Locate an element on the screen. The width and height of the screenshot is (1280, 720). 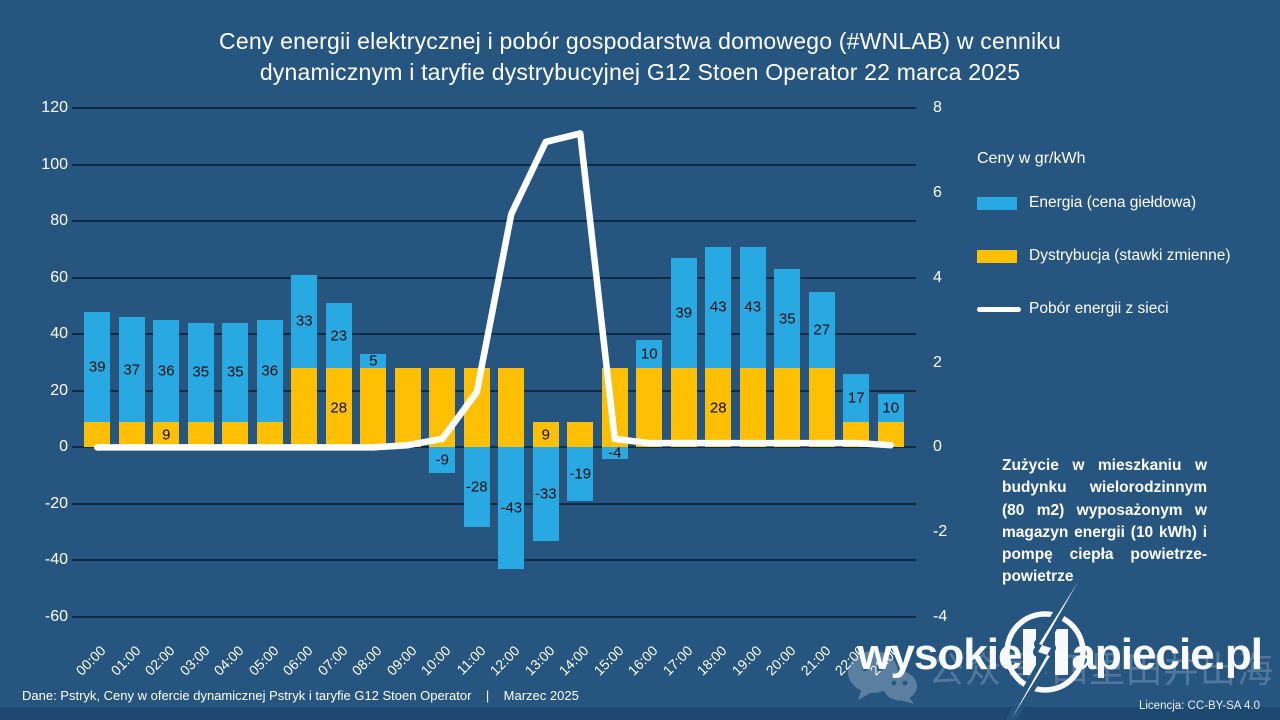
x-axis-tick: 18:00 is located at coordinates (711, 660).